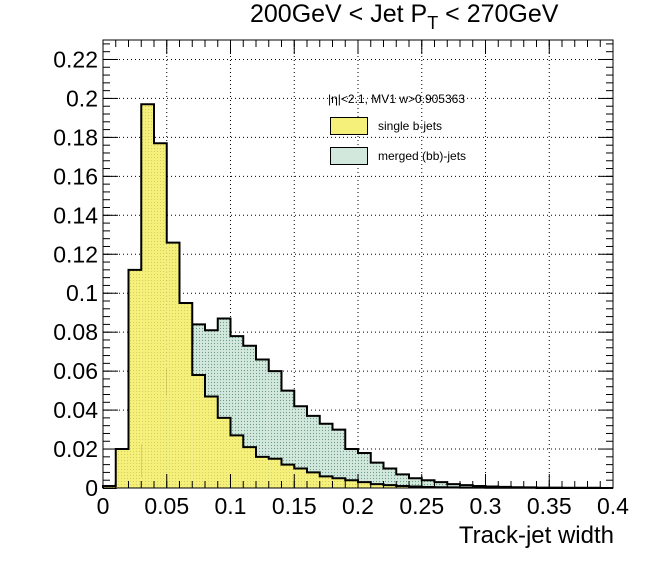 This screenshot has width=646, height=572. I want to click on x-tick-label: 0.25, so click(421, 506).